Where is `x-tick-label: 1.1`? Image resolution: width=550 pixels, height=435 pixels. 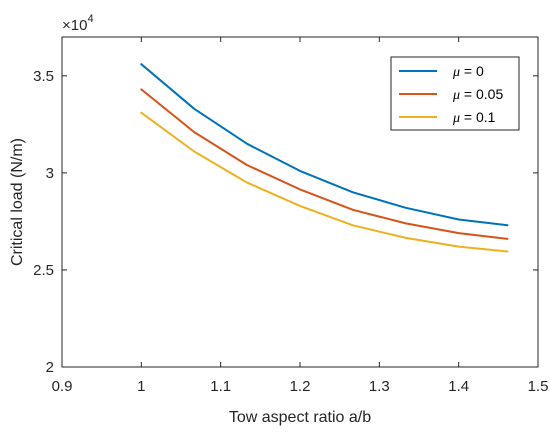 x-tick-label: 1.1 is located at coordinates (220, 386).